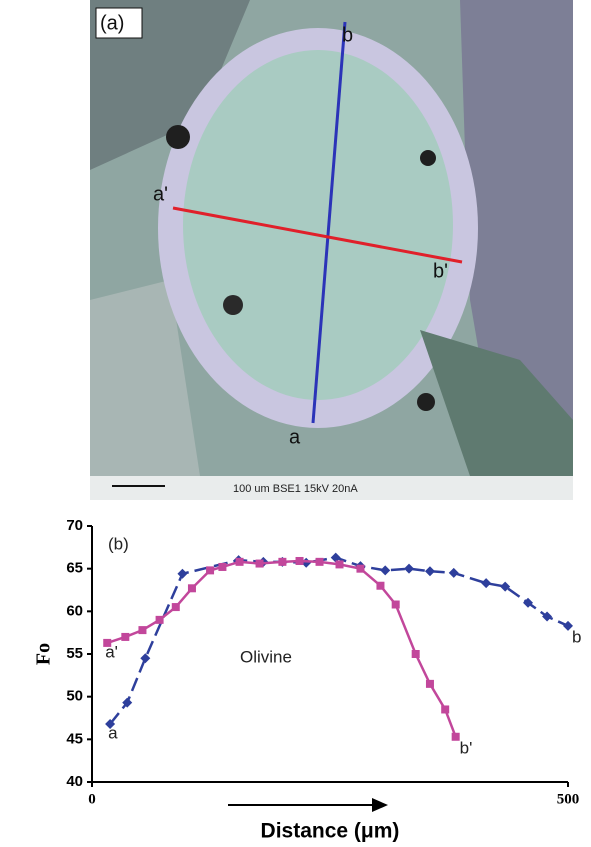 The width and height of the screenshot is (591, 847). Describe the element at coordinates (308, 805) in the screenshot. I see `distance-arrow` at that location.